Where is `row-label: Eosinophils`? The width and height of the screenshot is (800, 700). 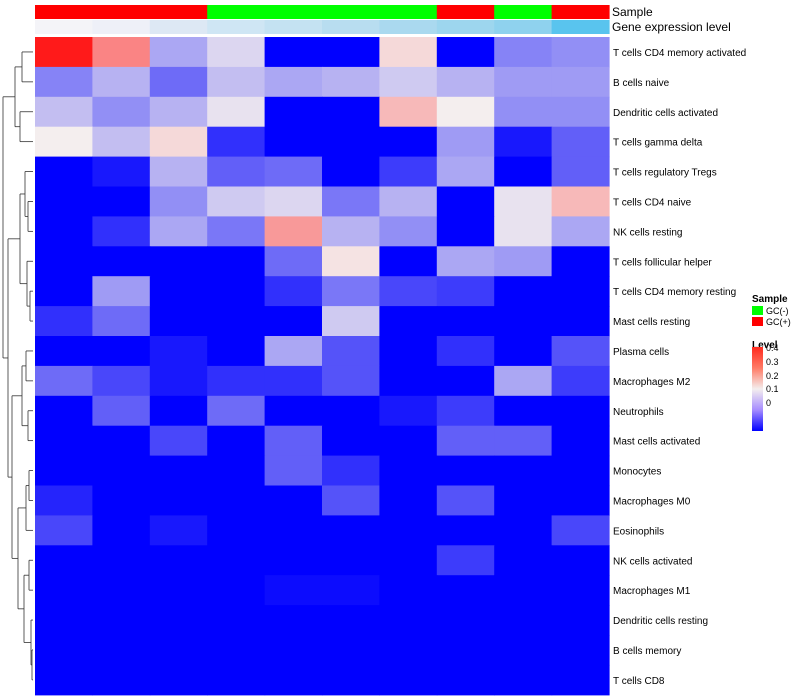
row-label: Eosinophils is located at coordinates (638, 531).